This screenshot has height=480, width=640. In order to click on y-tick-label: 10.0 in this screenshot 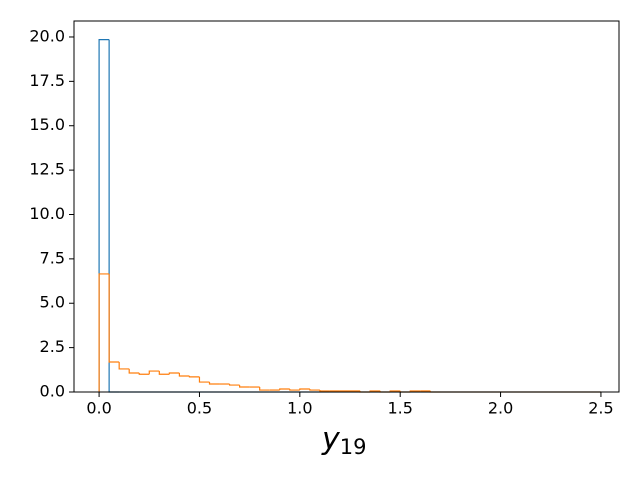, I will do `click(47, 213)`.